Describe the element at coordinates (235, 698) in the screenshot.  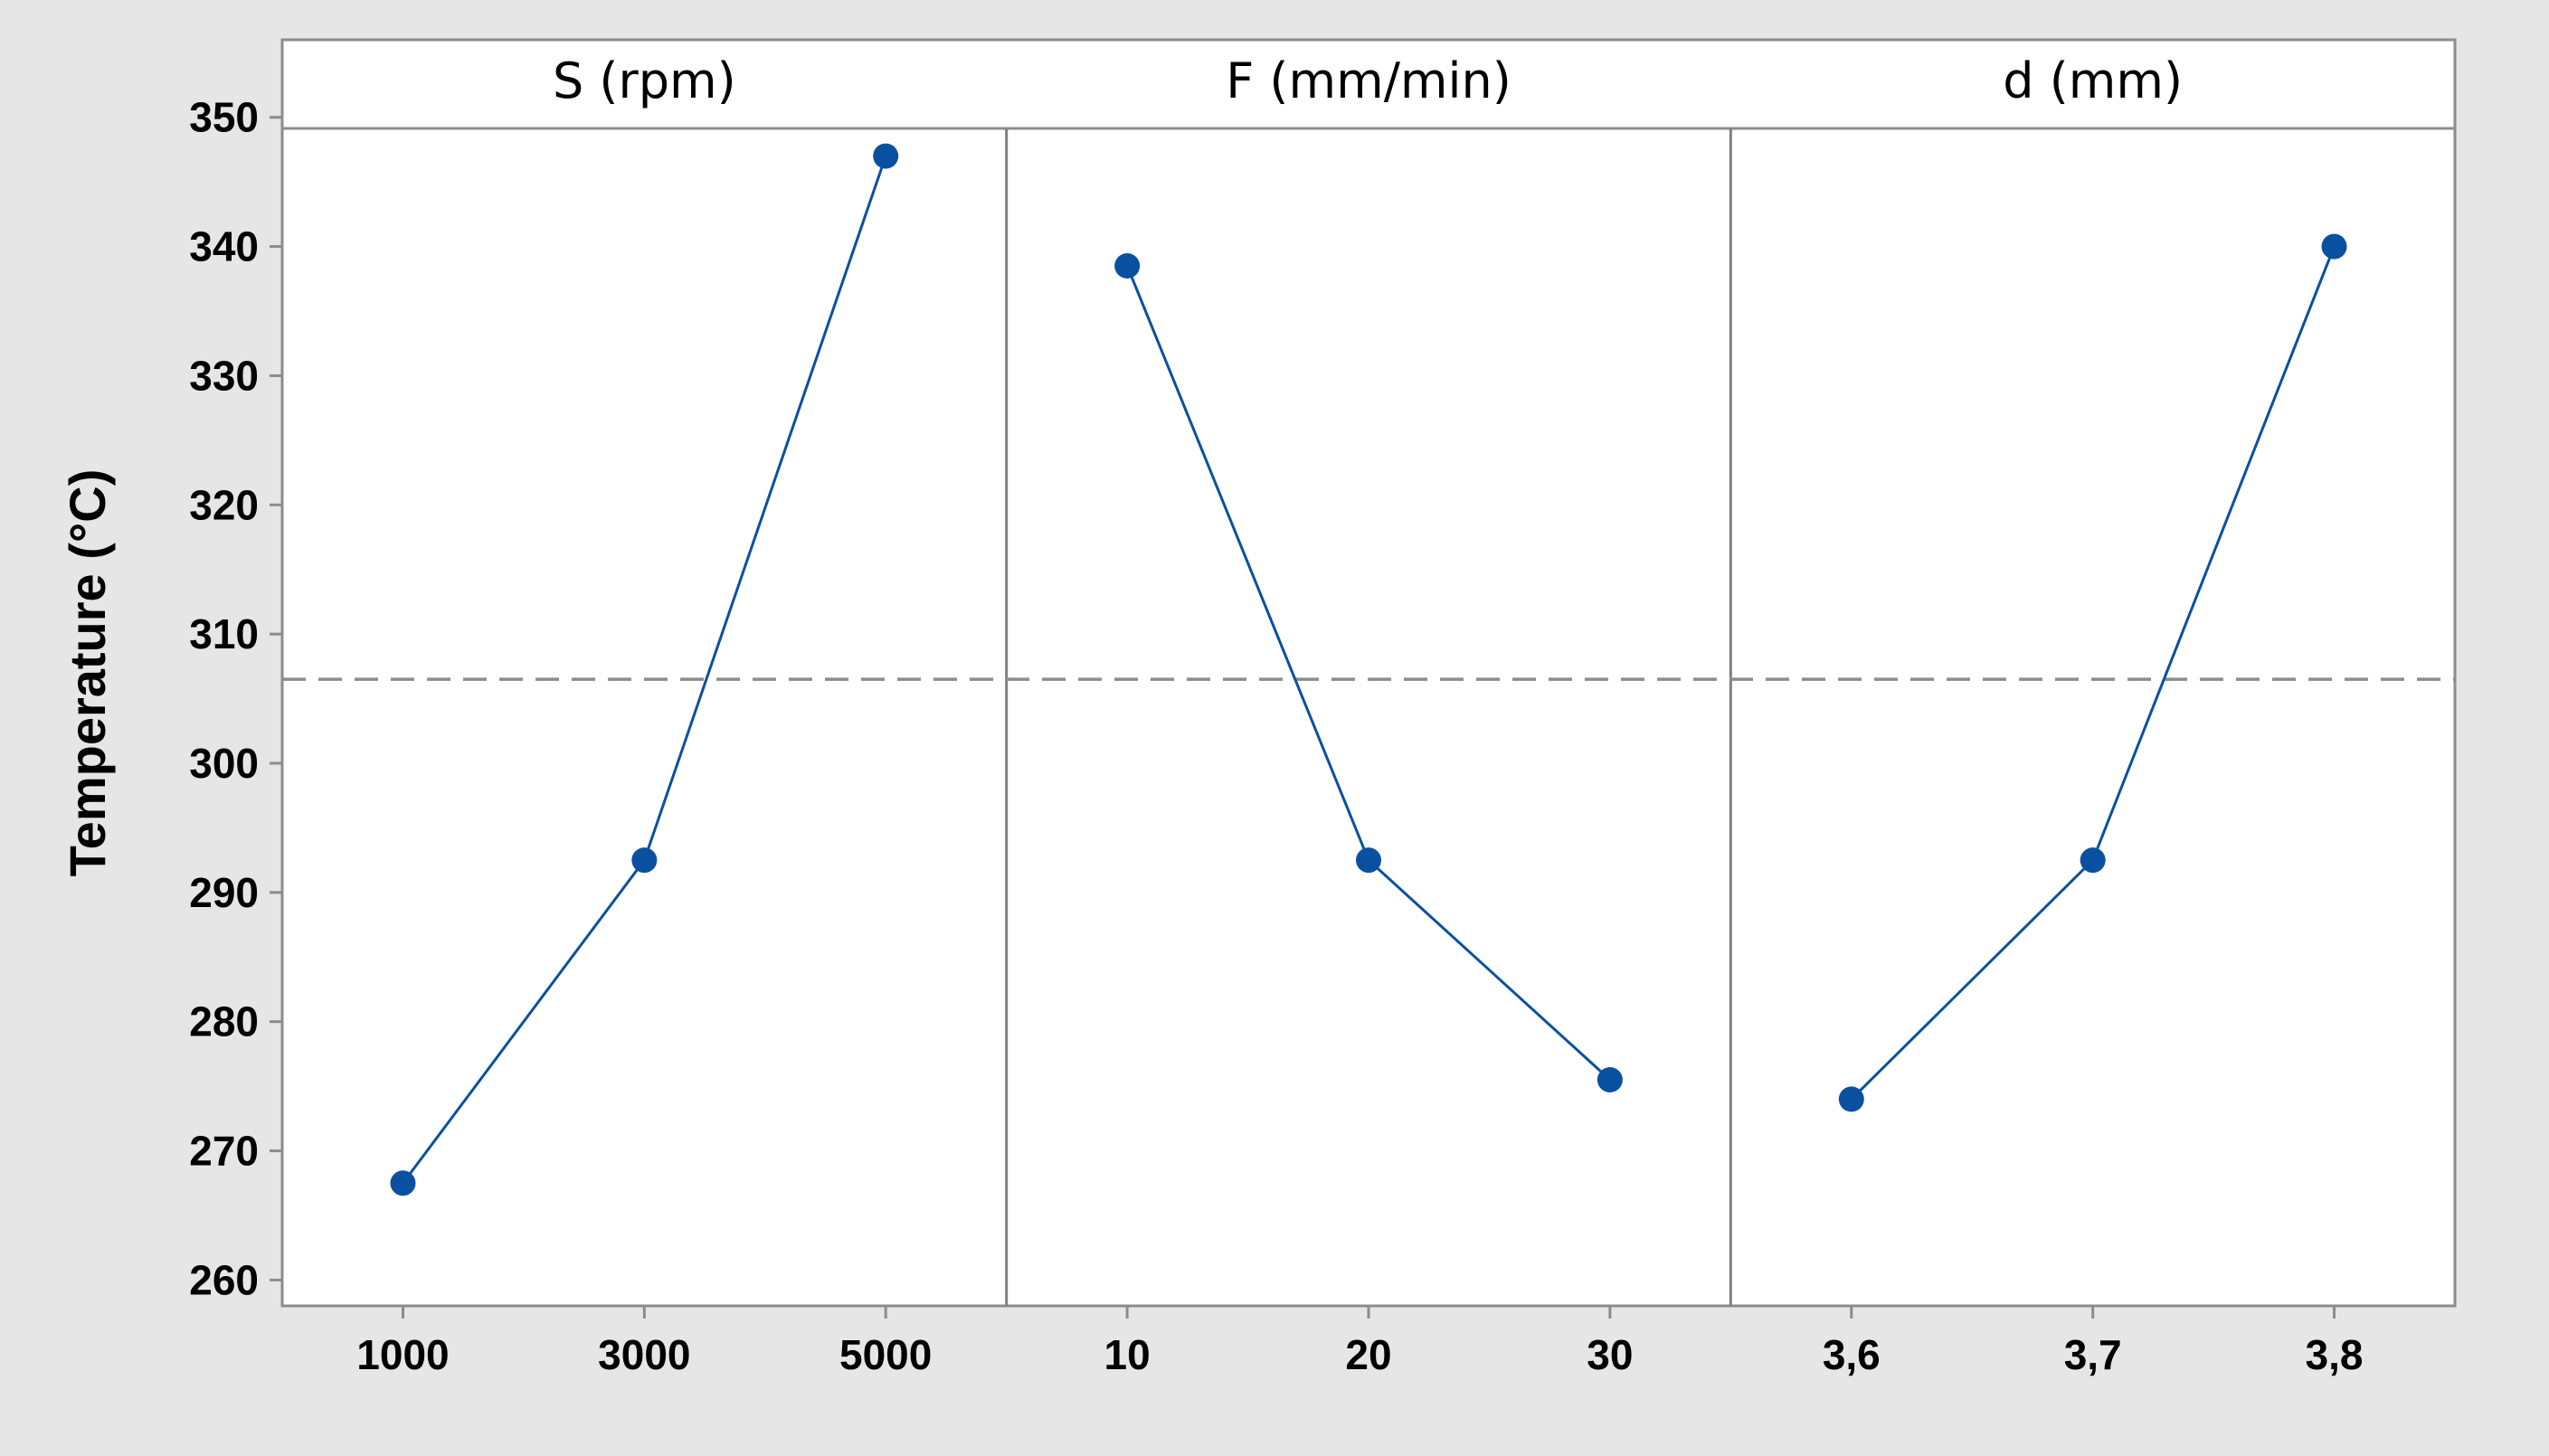
I see `y-axis-ticks: 260 270 280 290 300 310 320 330 340 350` at that location.